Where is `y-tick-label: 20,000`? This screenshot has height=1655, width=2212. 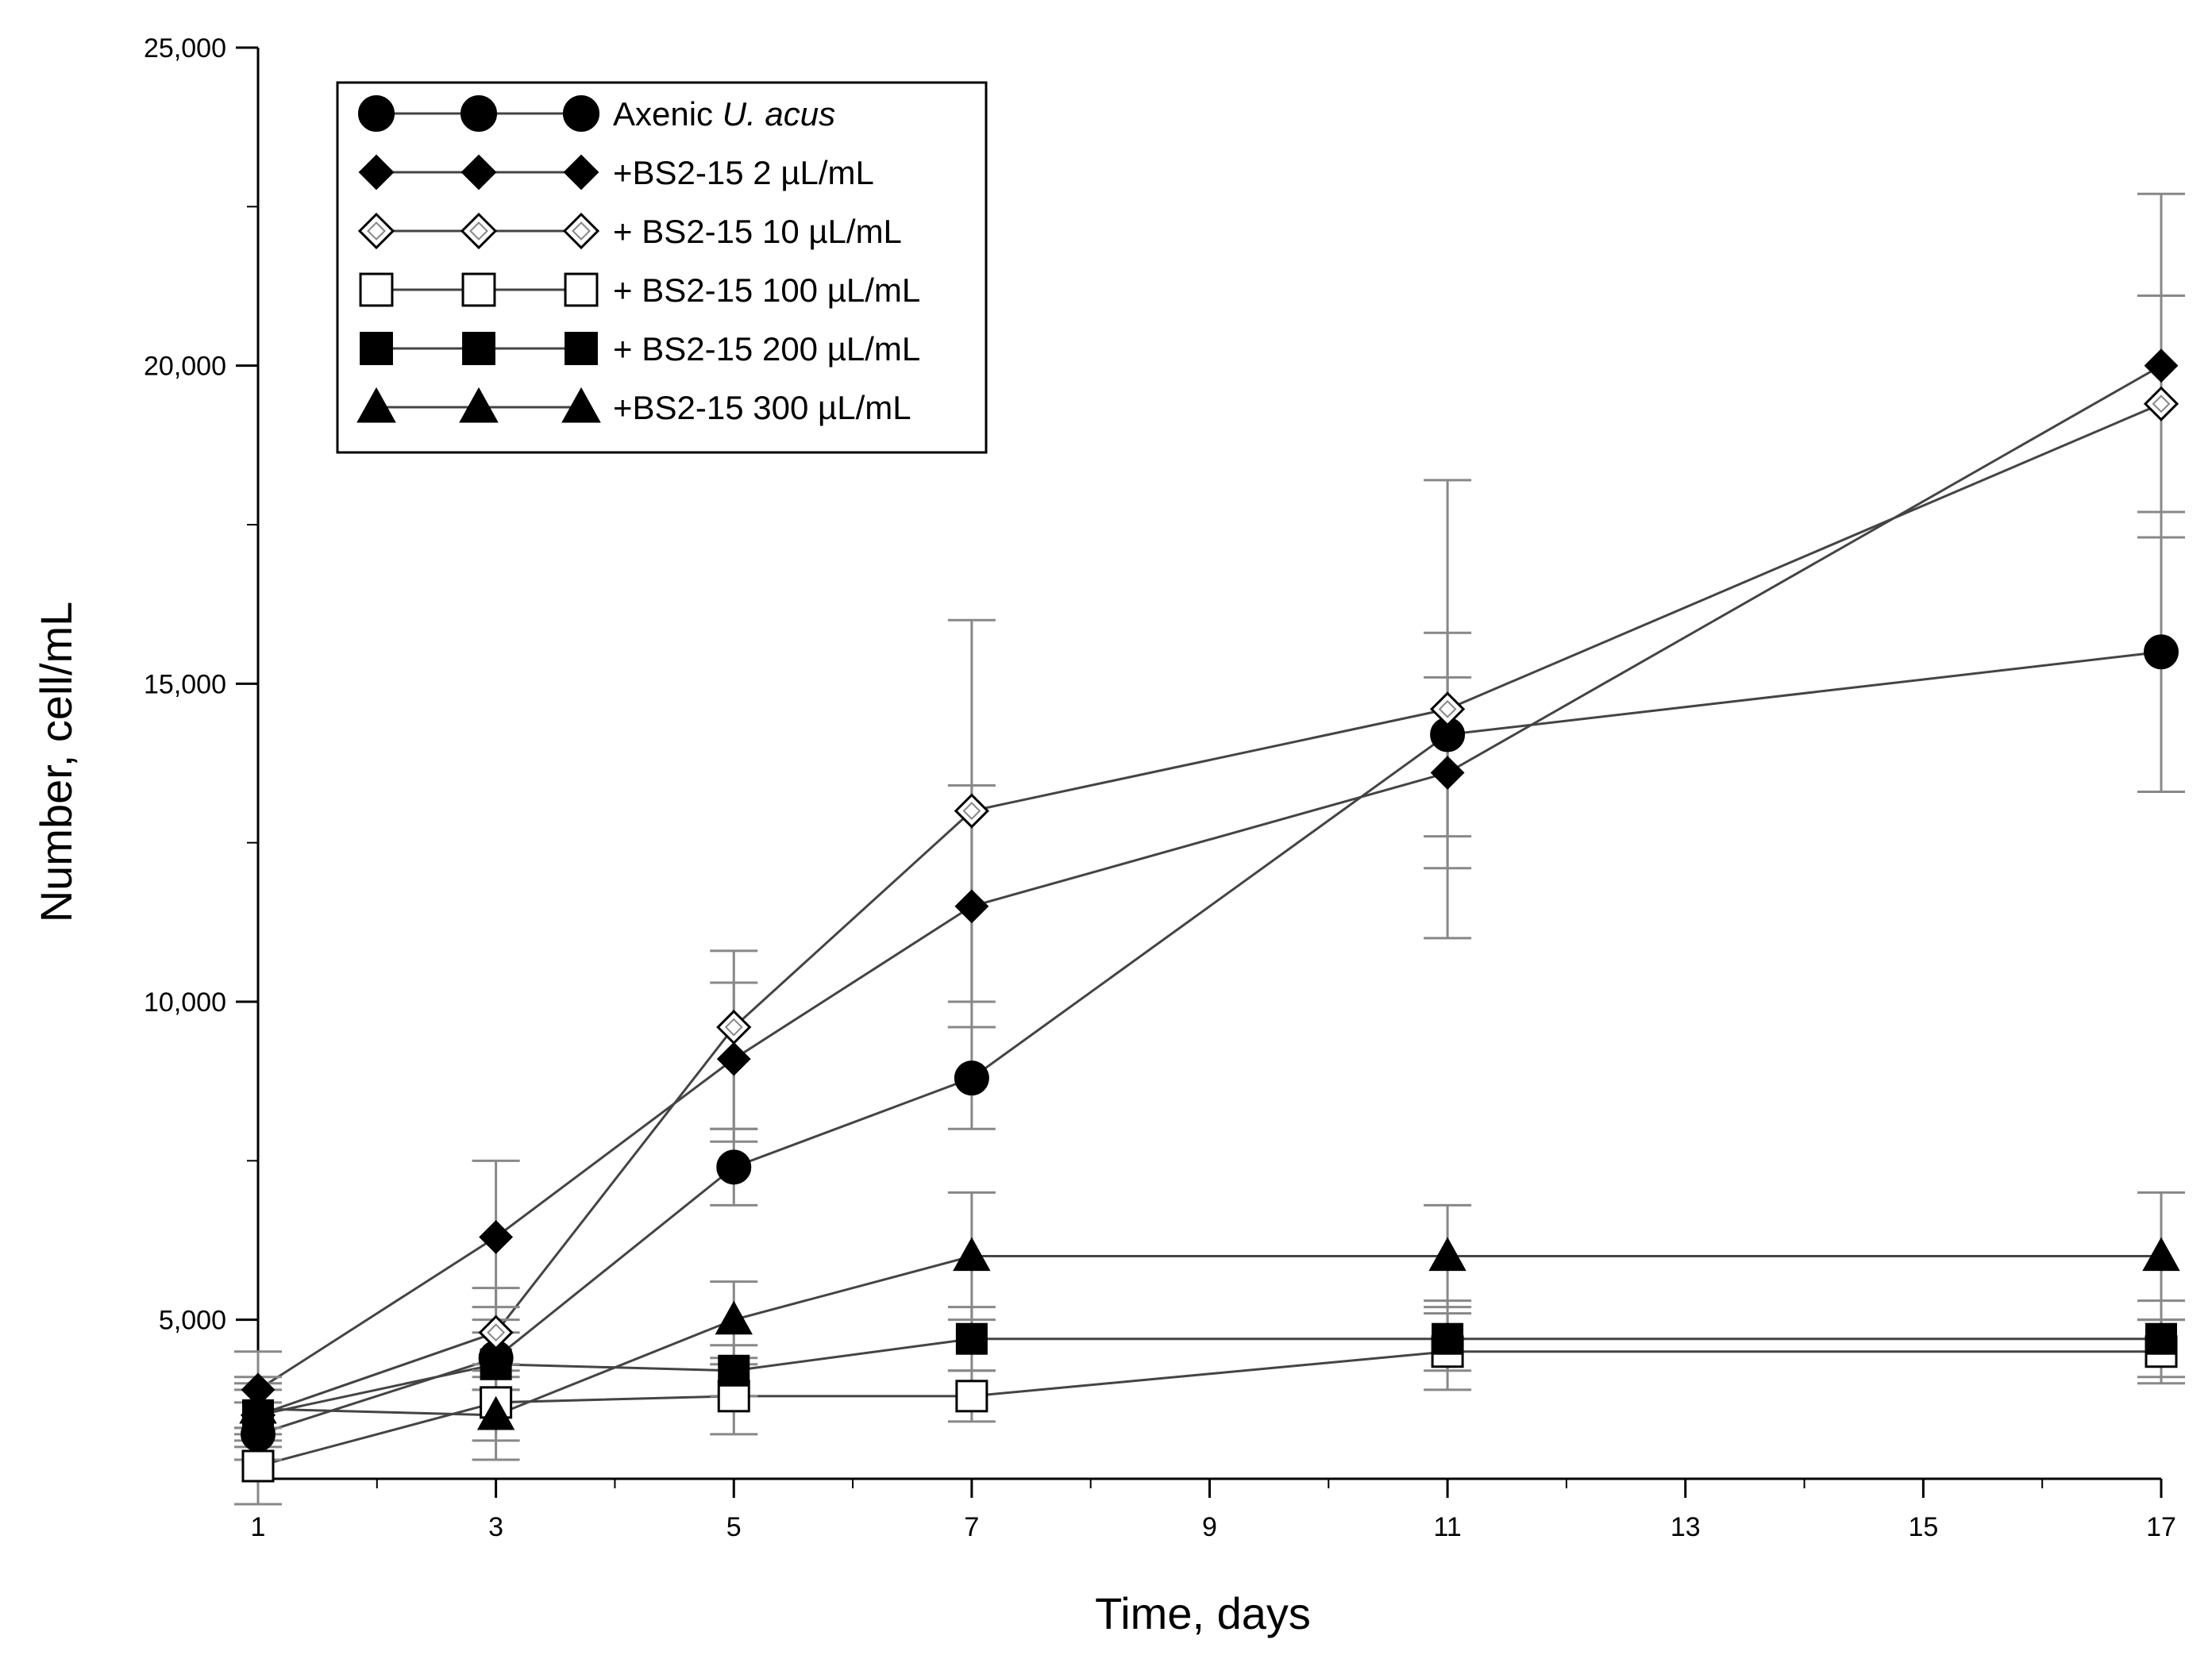 y-tick-label: 20,000 is located at coordinates (185, 367).